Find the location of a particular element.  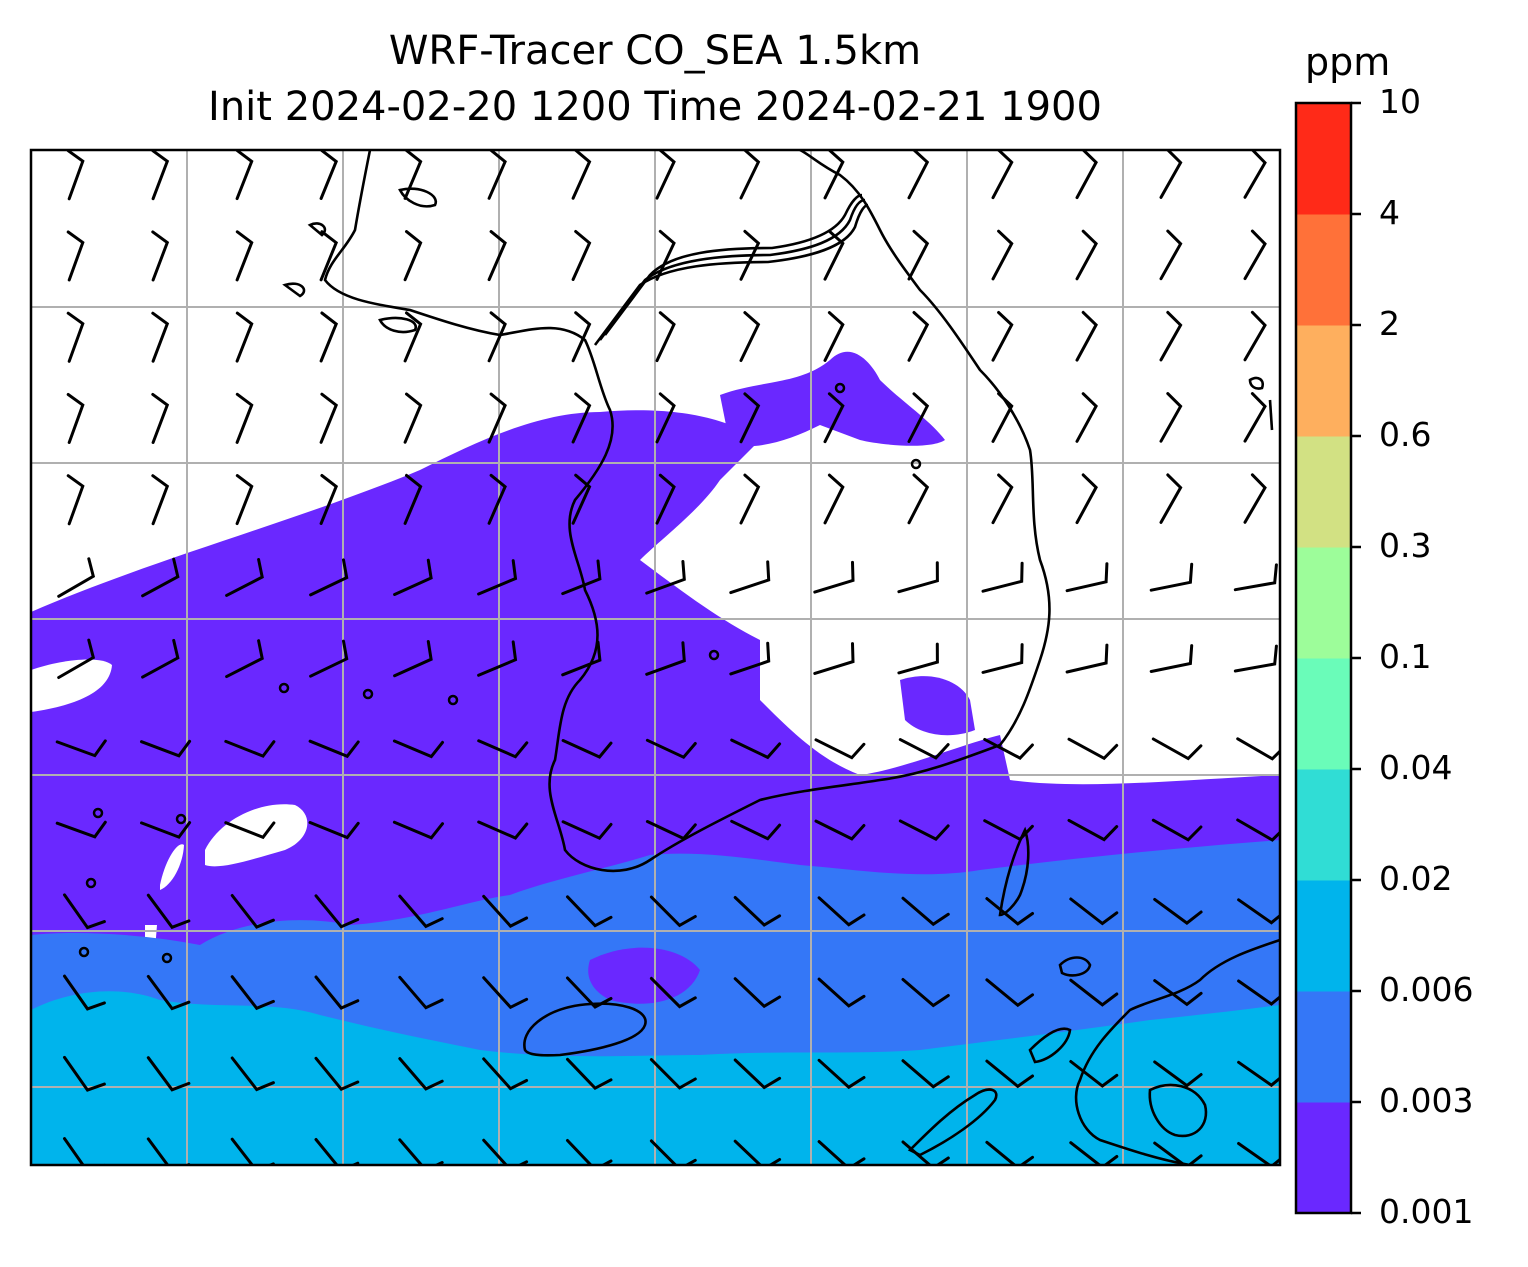

colorbar-tick-label: 10 is located at coordinates (1400, 101).